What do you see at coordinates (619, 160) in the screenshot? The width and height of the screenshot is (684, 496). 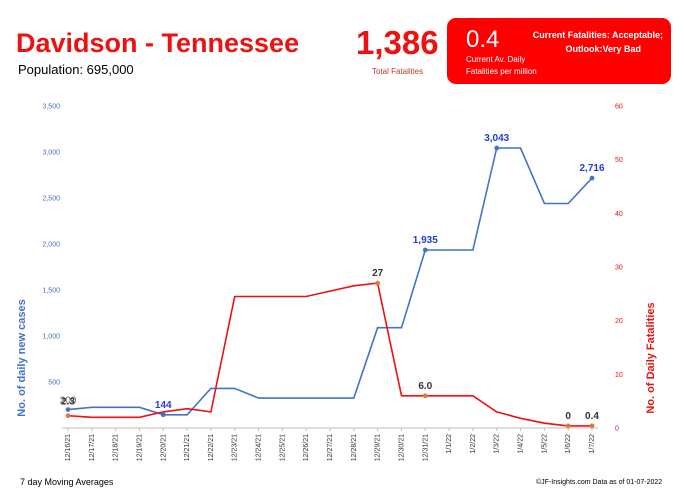 I see `y-right-tick-label: 50` at bounding box center [619, 160].